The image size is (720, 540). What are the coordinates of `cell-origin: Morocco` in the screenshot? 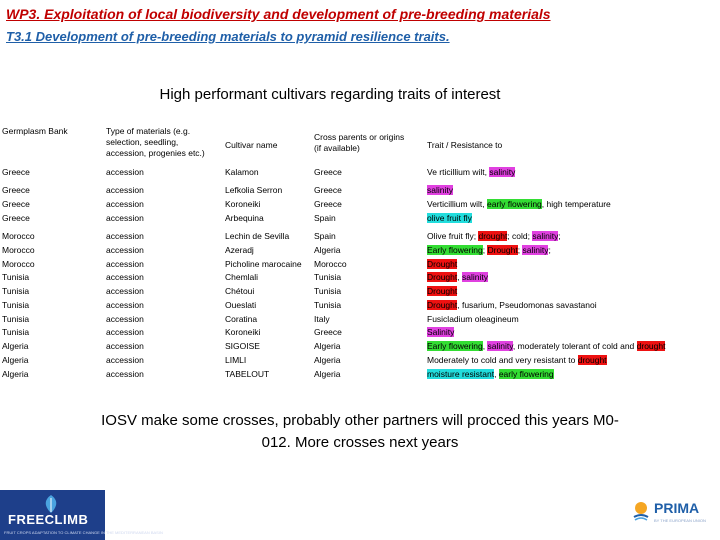 It's located at (330, 264).